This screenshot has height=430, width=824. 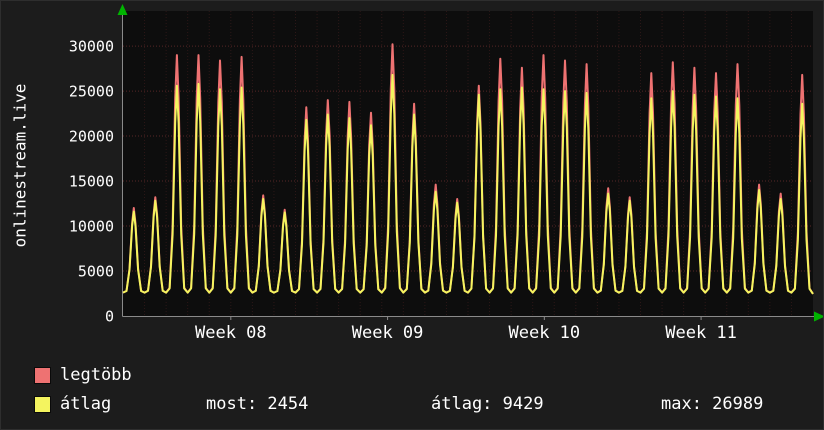 I want to click on stat-max: max: 26989, so click(x=712, y=404).